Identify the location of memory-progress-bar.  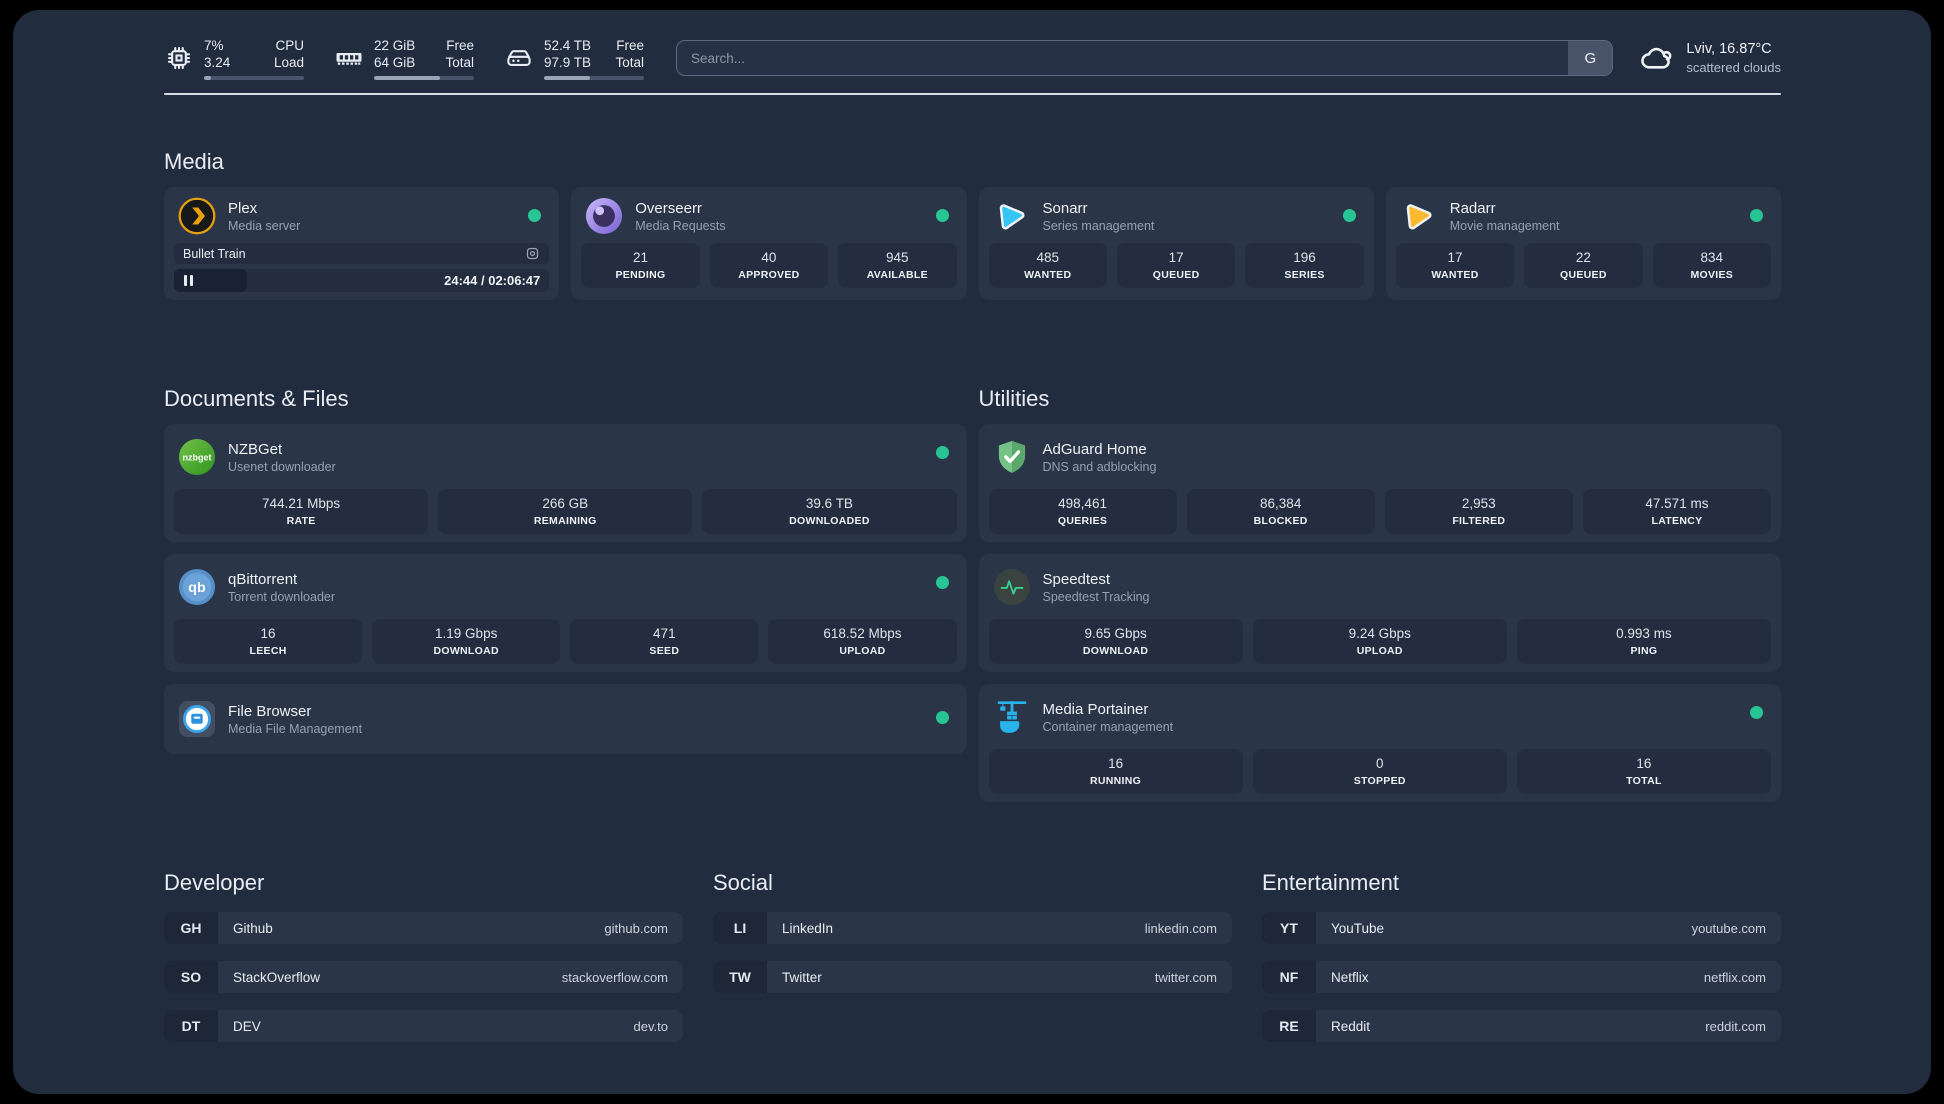
(424, 77).